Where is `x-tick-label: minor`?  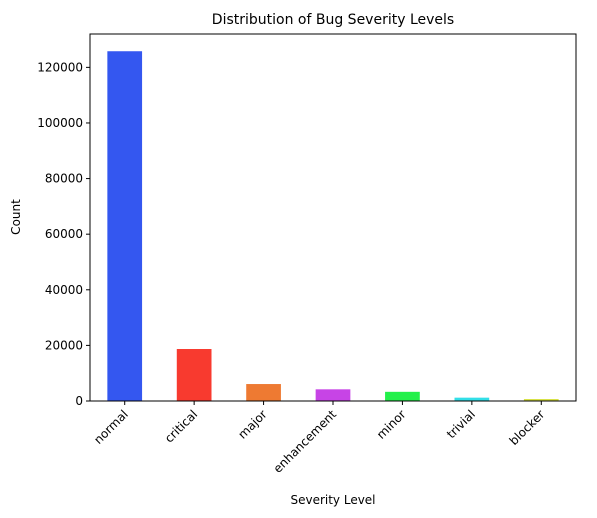 x-tick-label: minor is located at coordinates (391, 424).